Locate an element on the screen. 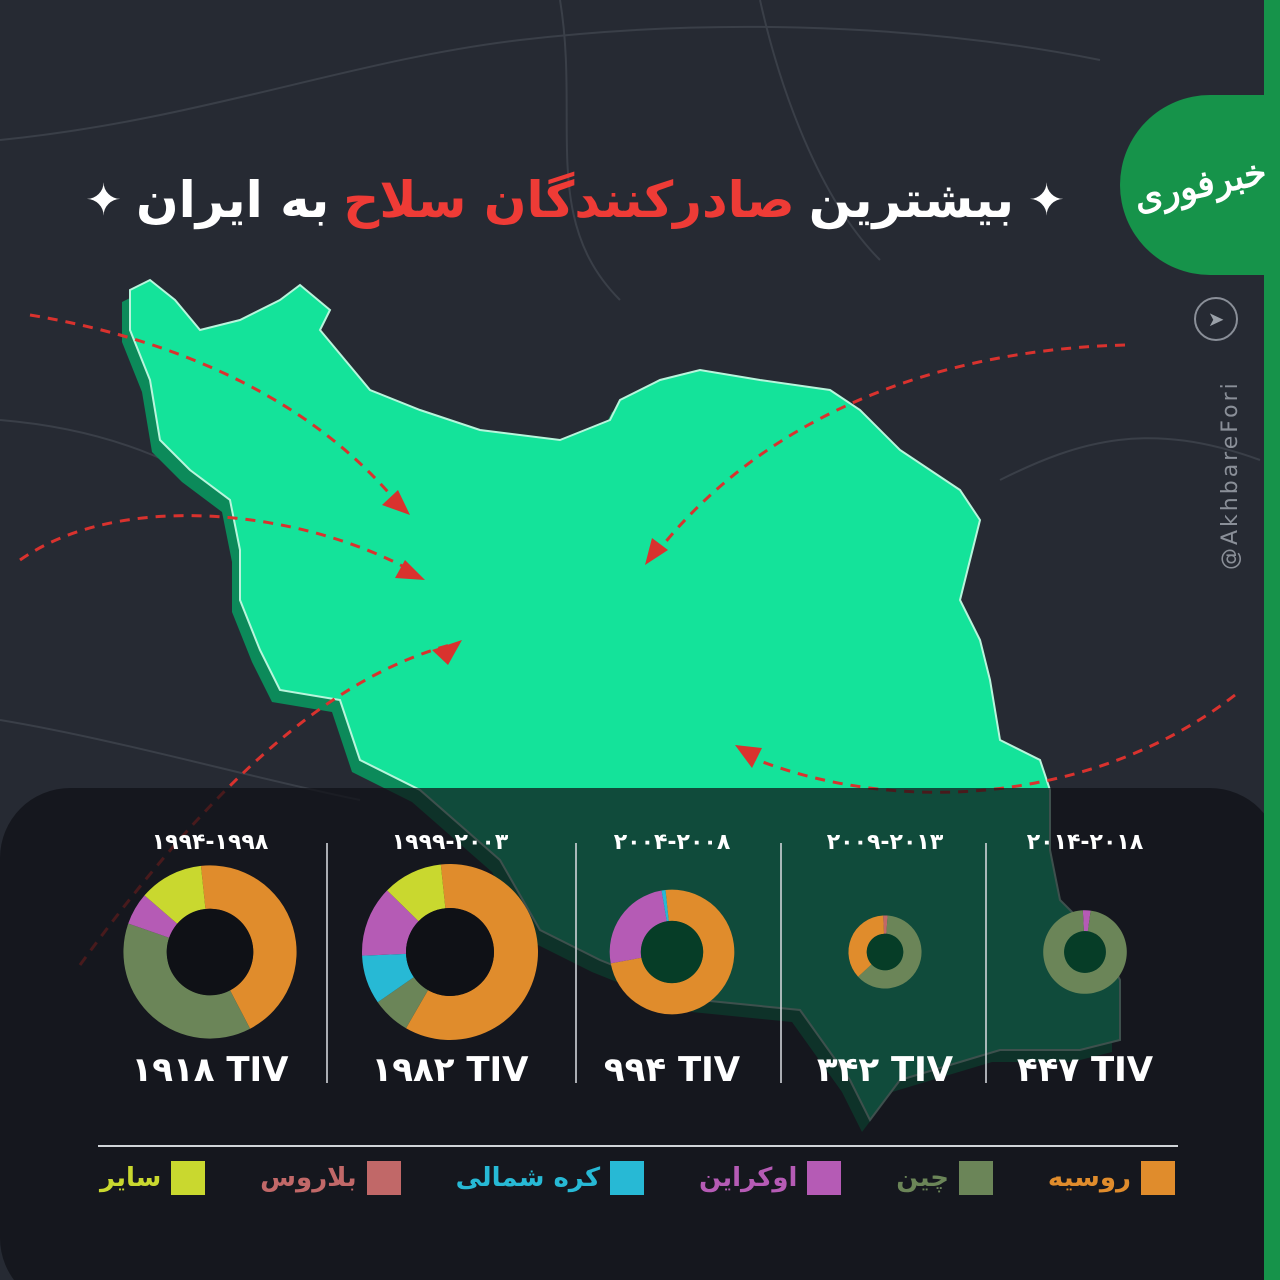  page-title: ✦ بیشترین صادرکنندگان سلاح به ایران ✦ is located at coordinates (575, 200).